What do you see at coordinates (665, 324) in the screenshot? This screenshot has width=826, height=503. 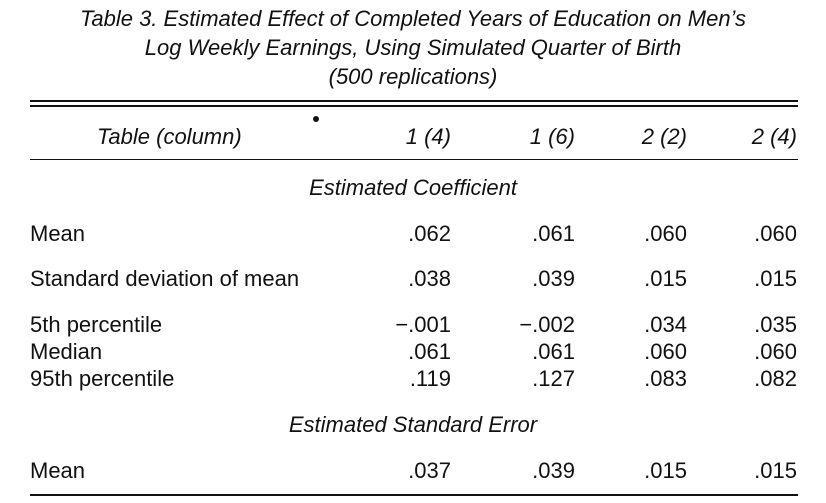 I see `cell: .034` at bounding box center [665, 324].